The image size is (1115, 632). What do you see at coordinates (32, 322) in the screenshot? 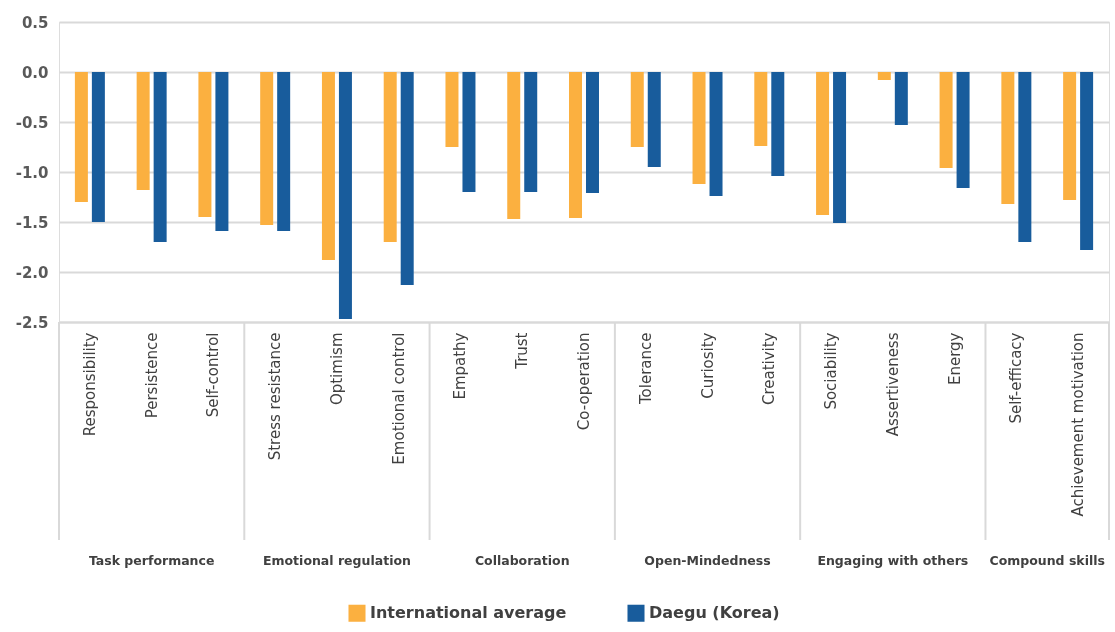
I see `y-tick-label: -2.5` at bounding box center [32, 322].